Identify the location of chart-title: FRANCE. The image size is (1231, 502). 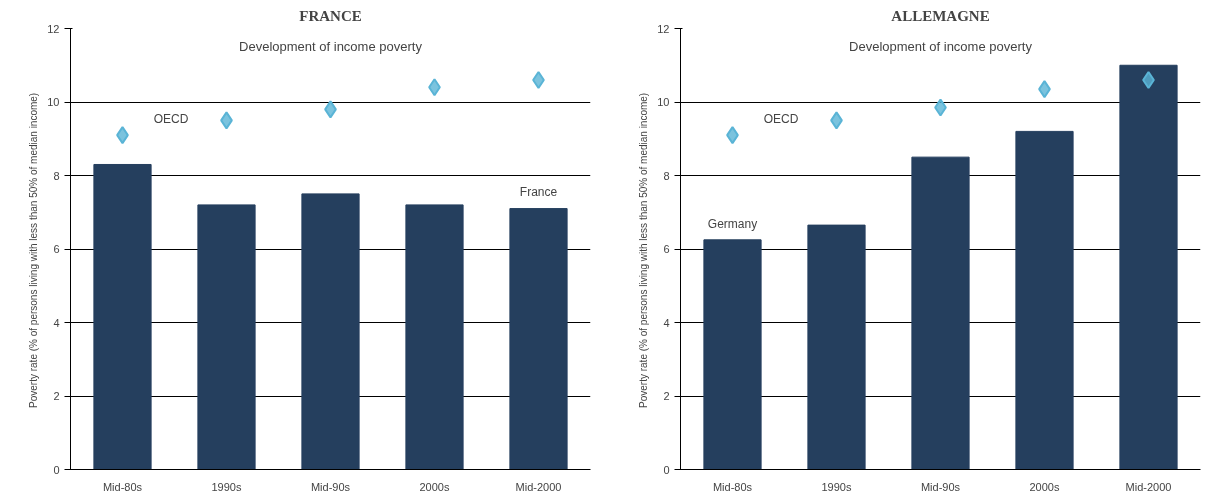
(330, 15).